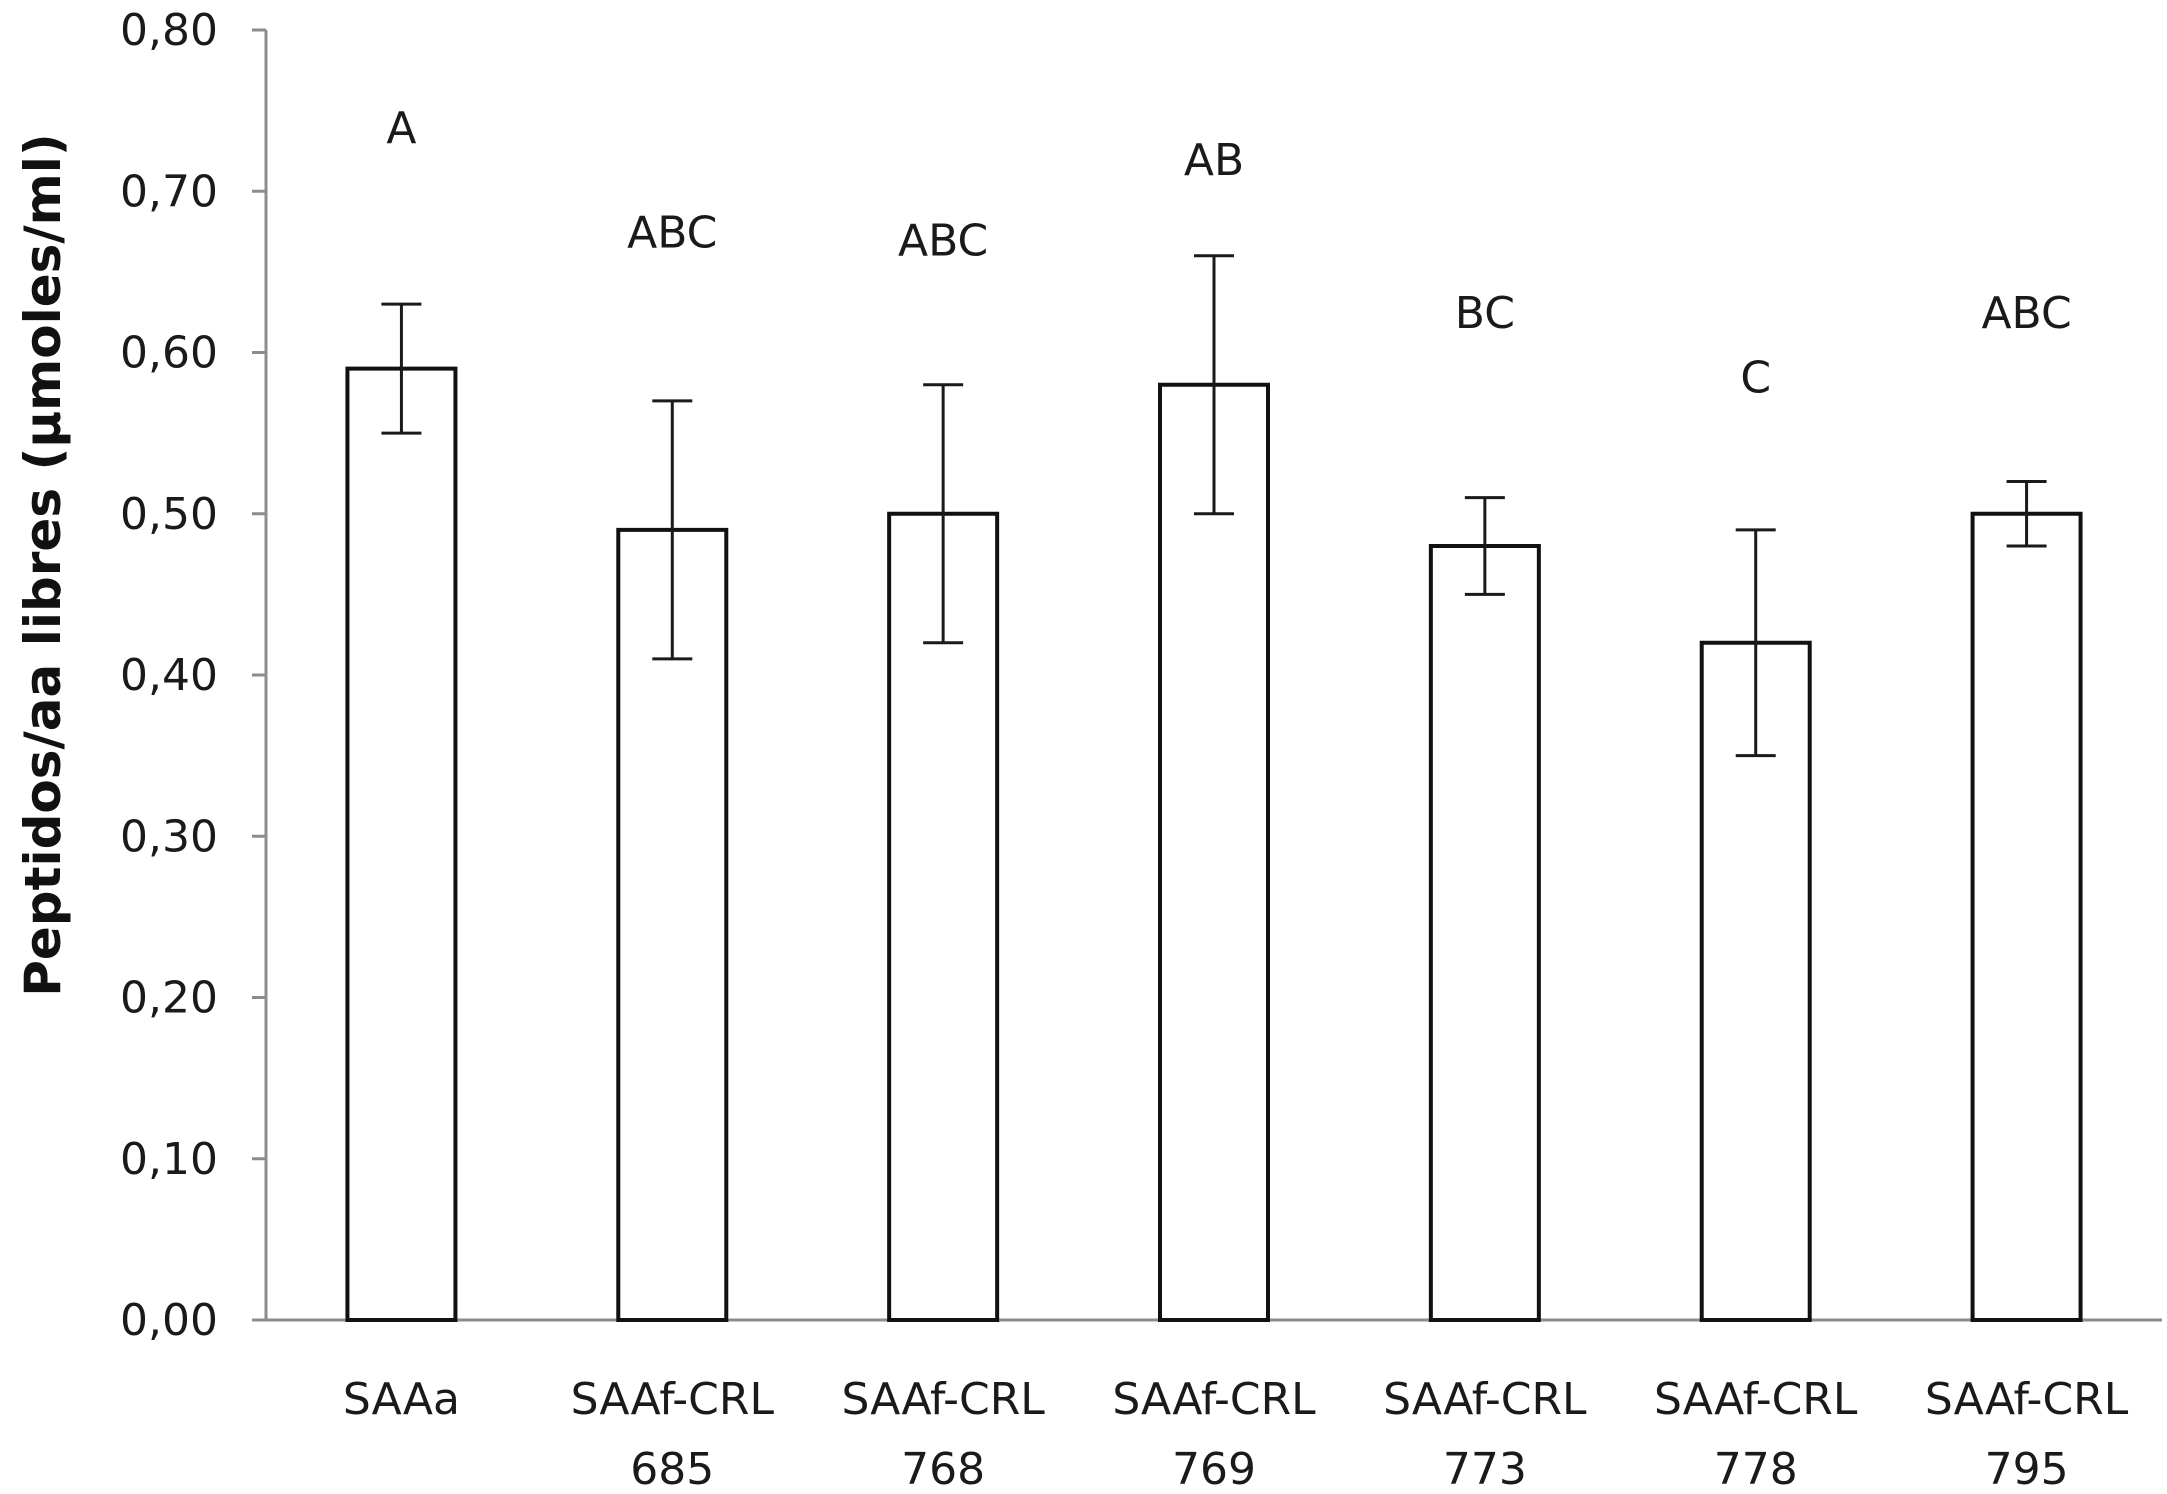 Image resolution: width=2167 pixels, height=1494 pixels. Describe the element at coordinates (2027, 1469) in the screenshot. I see `x-category-label: 795` at that location.